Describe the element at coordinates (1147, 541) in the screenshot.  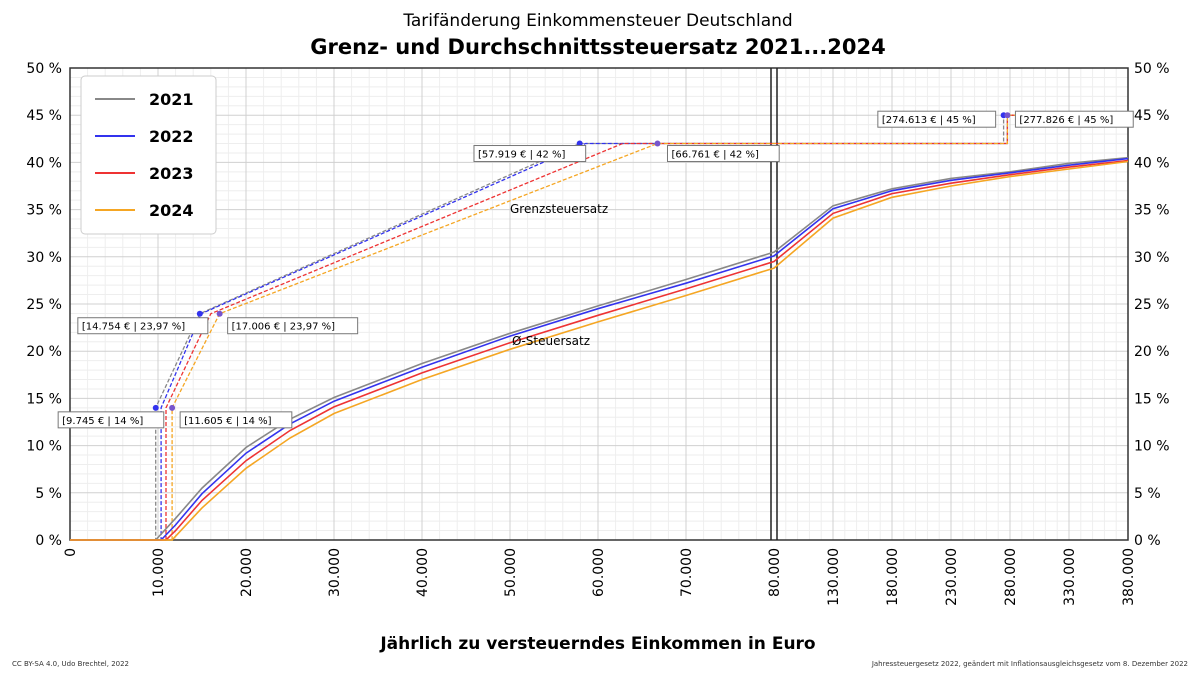
I see `y-tick-label-right: 0 %` at that location.